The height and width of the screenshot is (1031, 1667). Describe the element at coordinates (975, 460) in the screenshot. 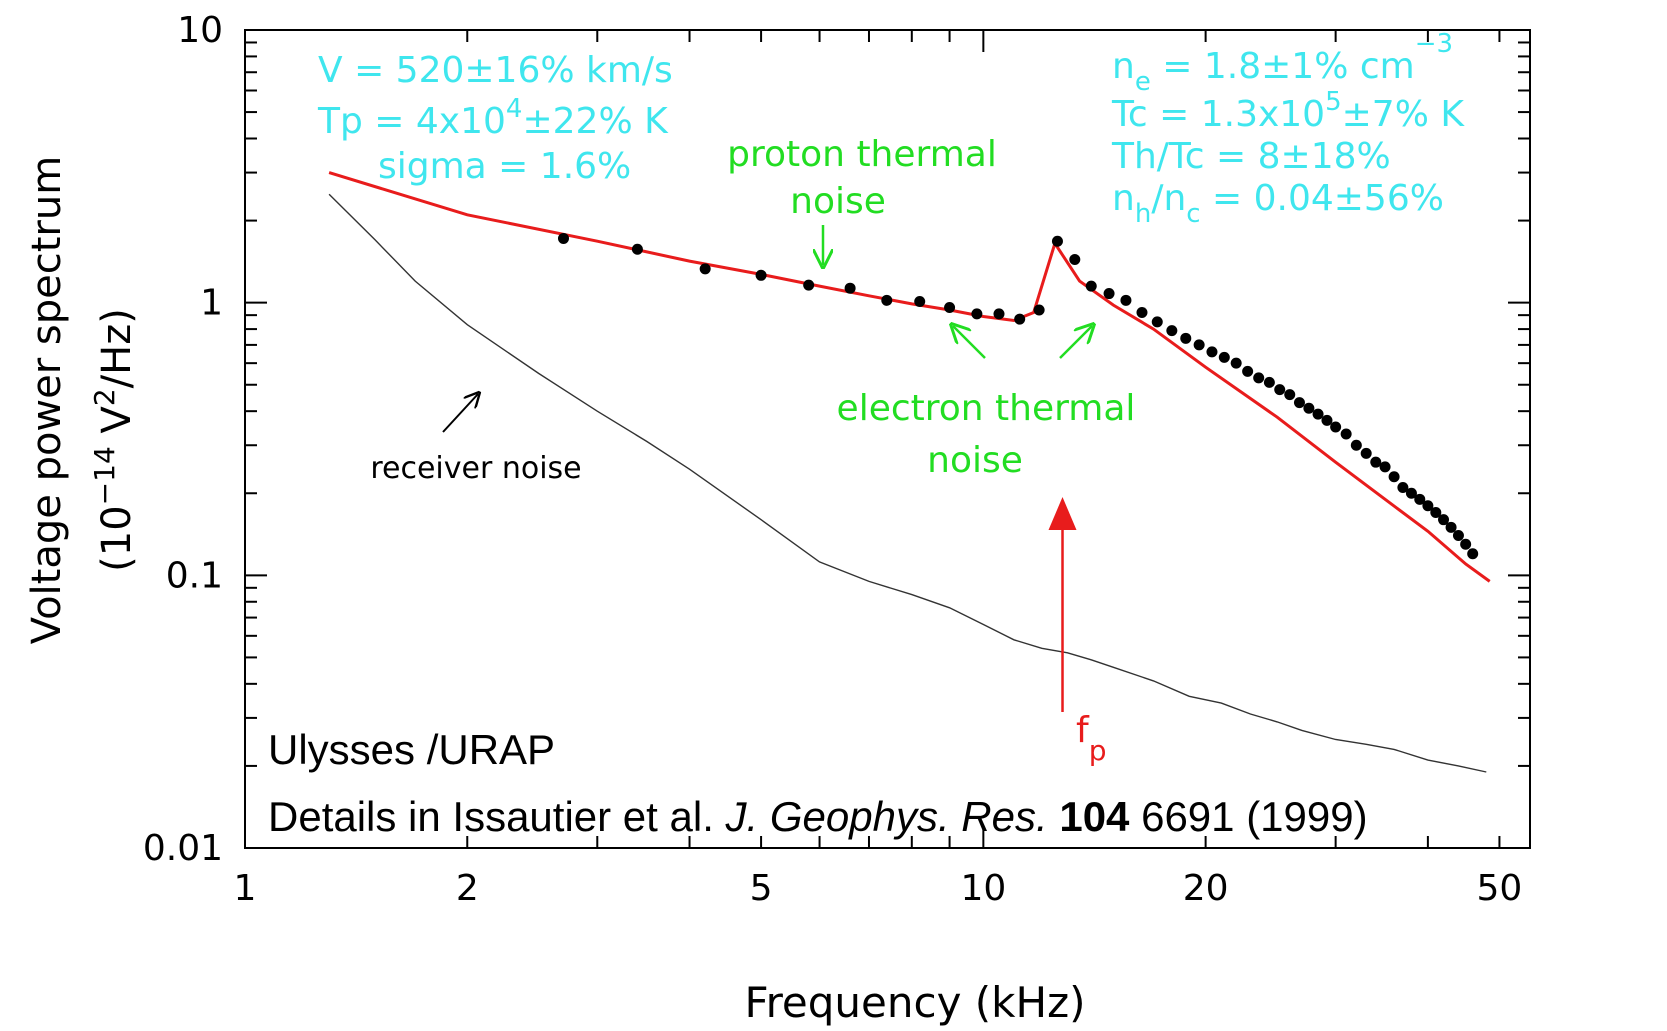

I see `electron-label-line2: noise` at that location.